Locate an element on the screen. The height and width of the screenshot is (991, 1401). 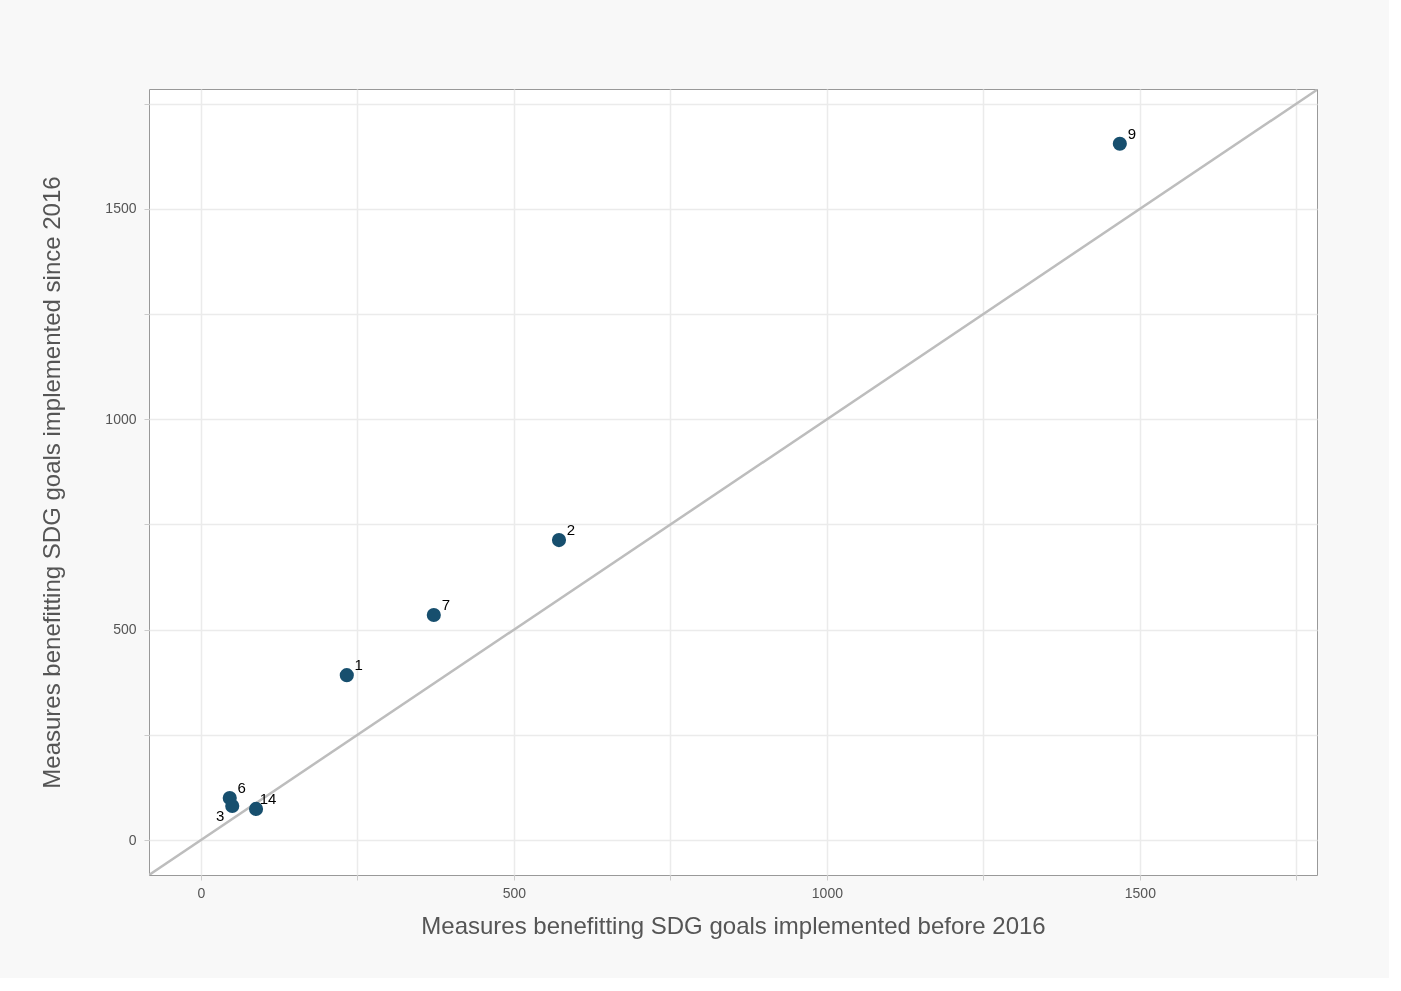
x-tick-label: 1500 is located at coordinates (1140, 892).